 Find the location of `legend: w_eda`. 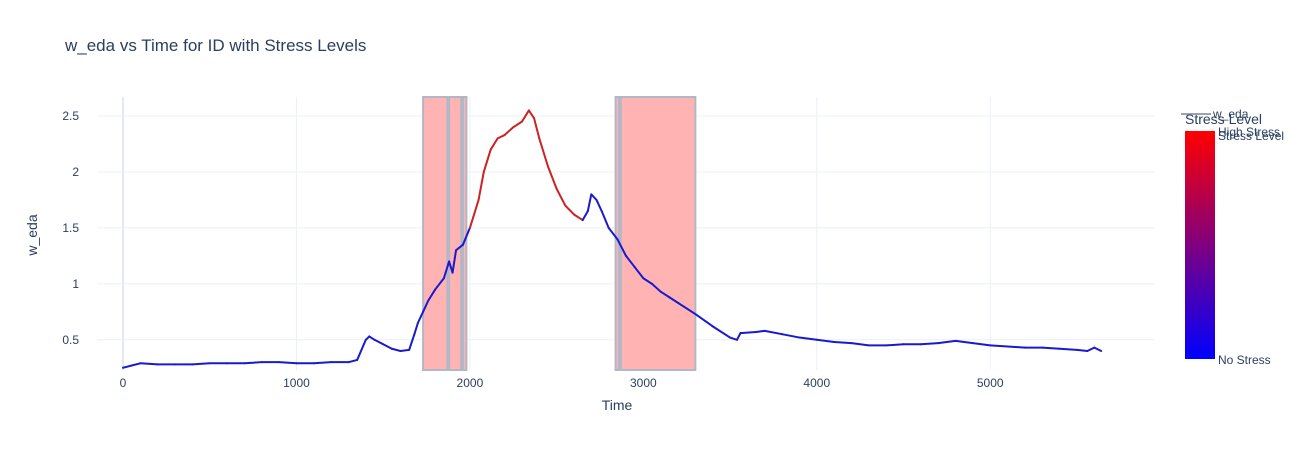

legend: w_eda is located at coordinates (1215, 114).